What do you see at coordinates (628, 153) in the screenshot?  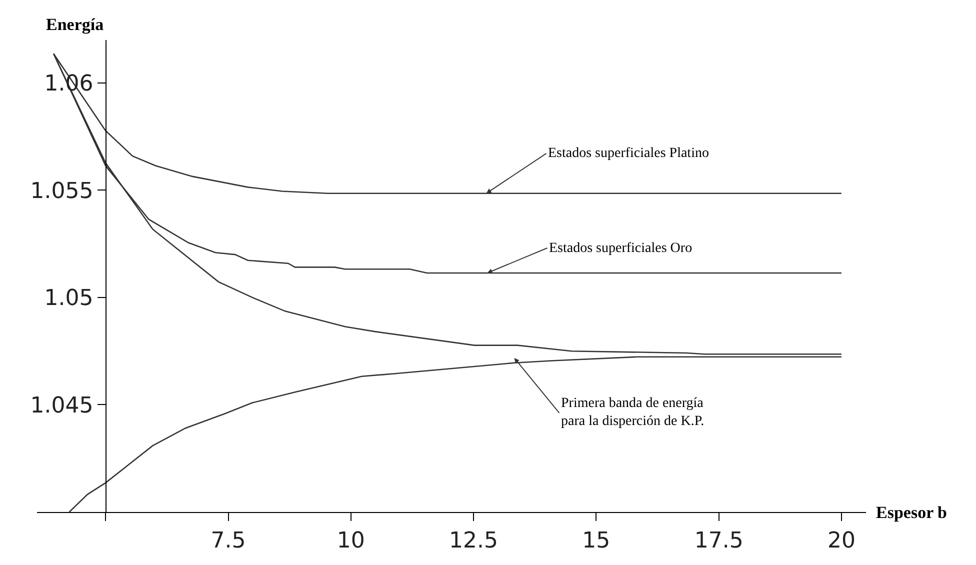 I see `annotation: Estados superficiales Platino` at bounding box center [628, 153].